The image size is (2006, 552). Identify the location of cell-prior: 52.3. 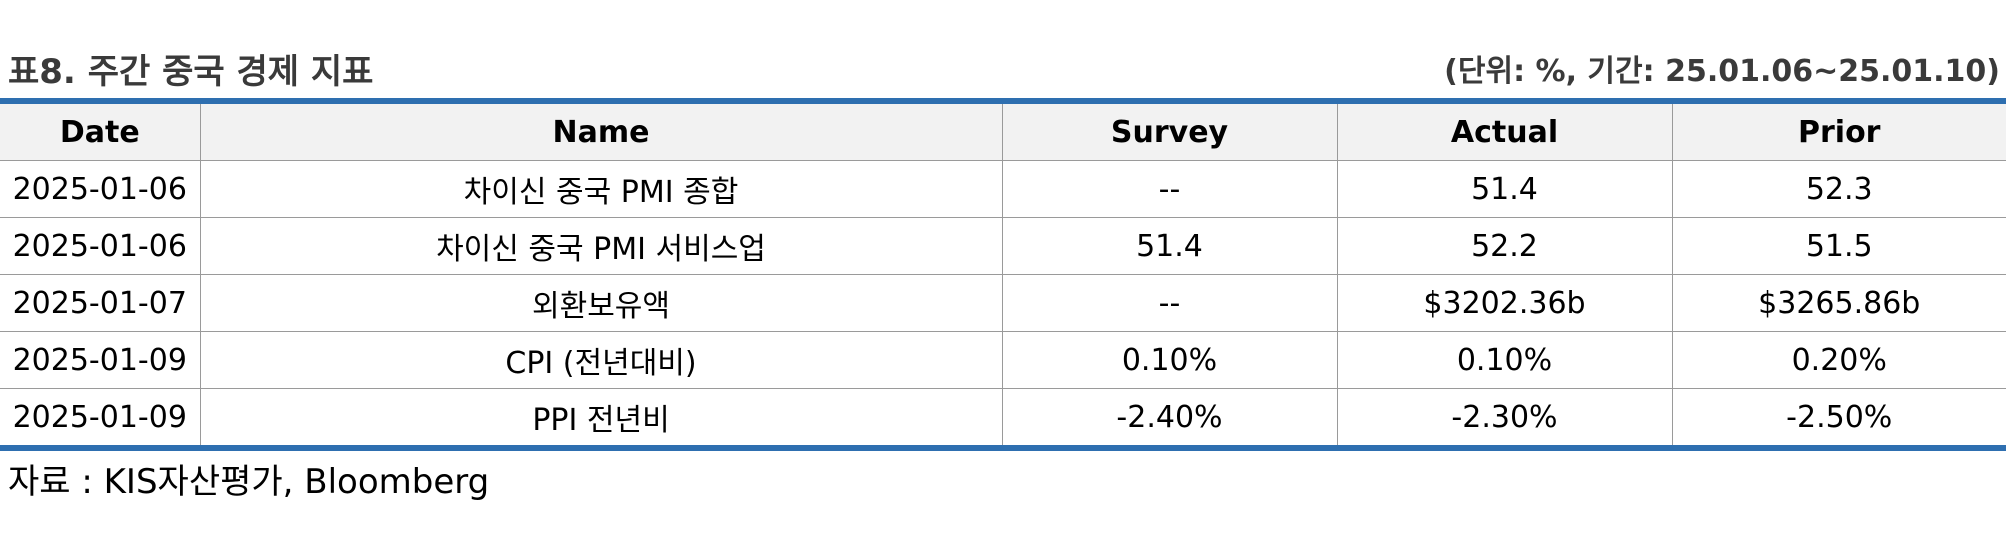
(1839, 189).